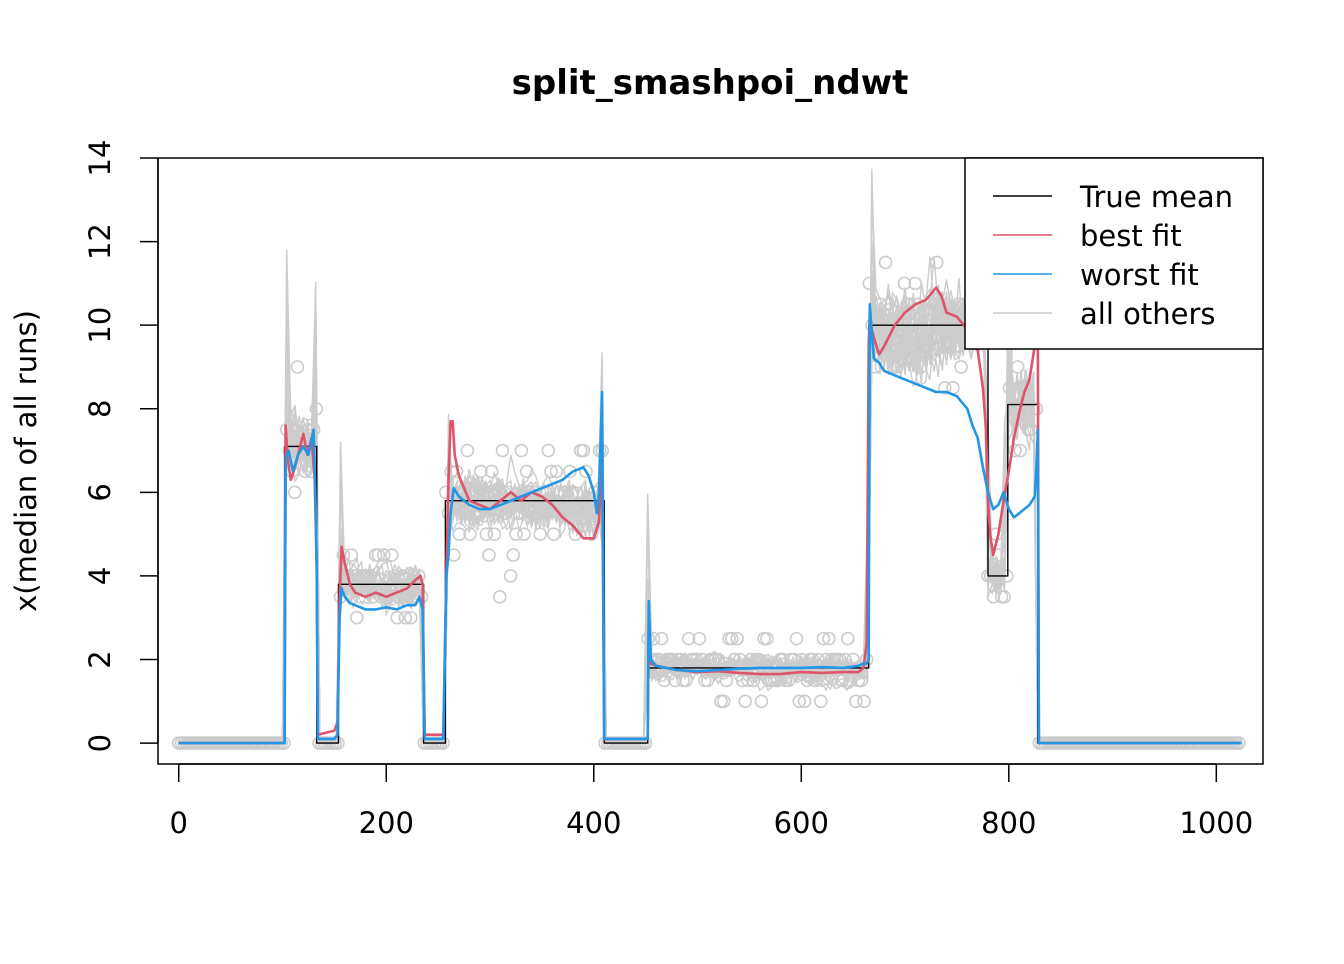  I want to click on legend-label-worst-fit: worst fit, so click(1139, 275).